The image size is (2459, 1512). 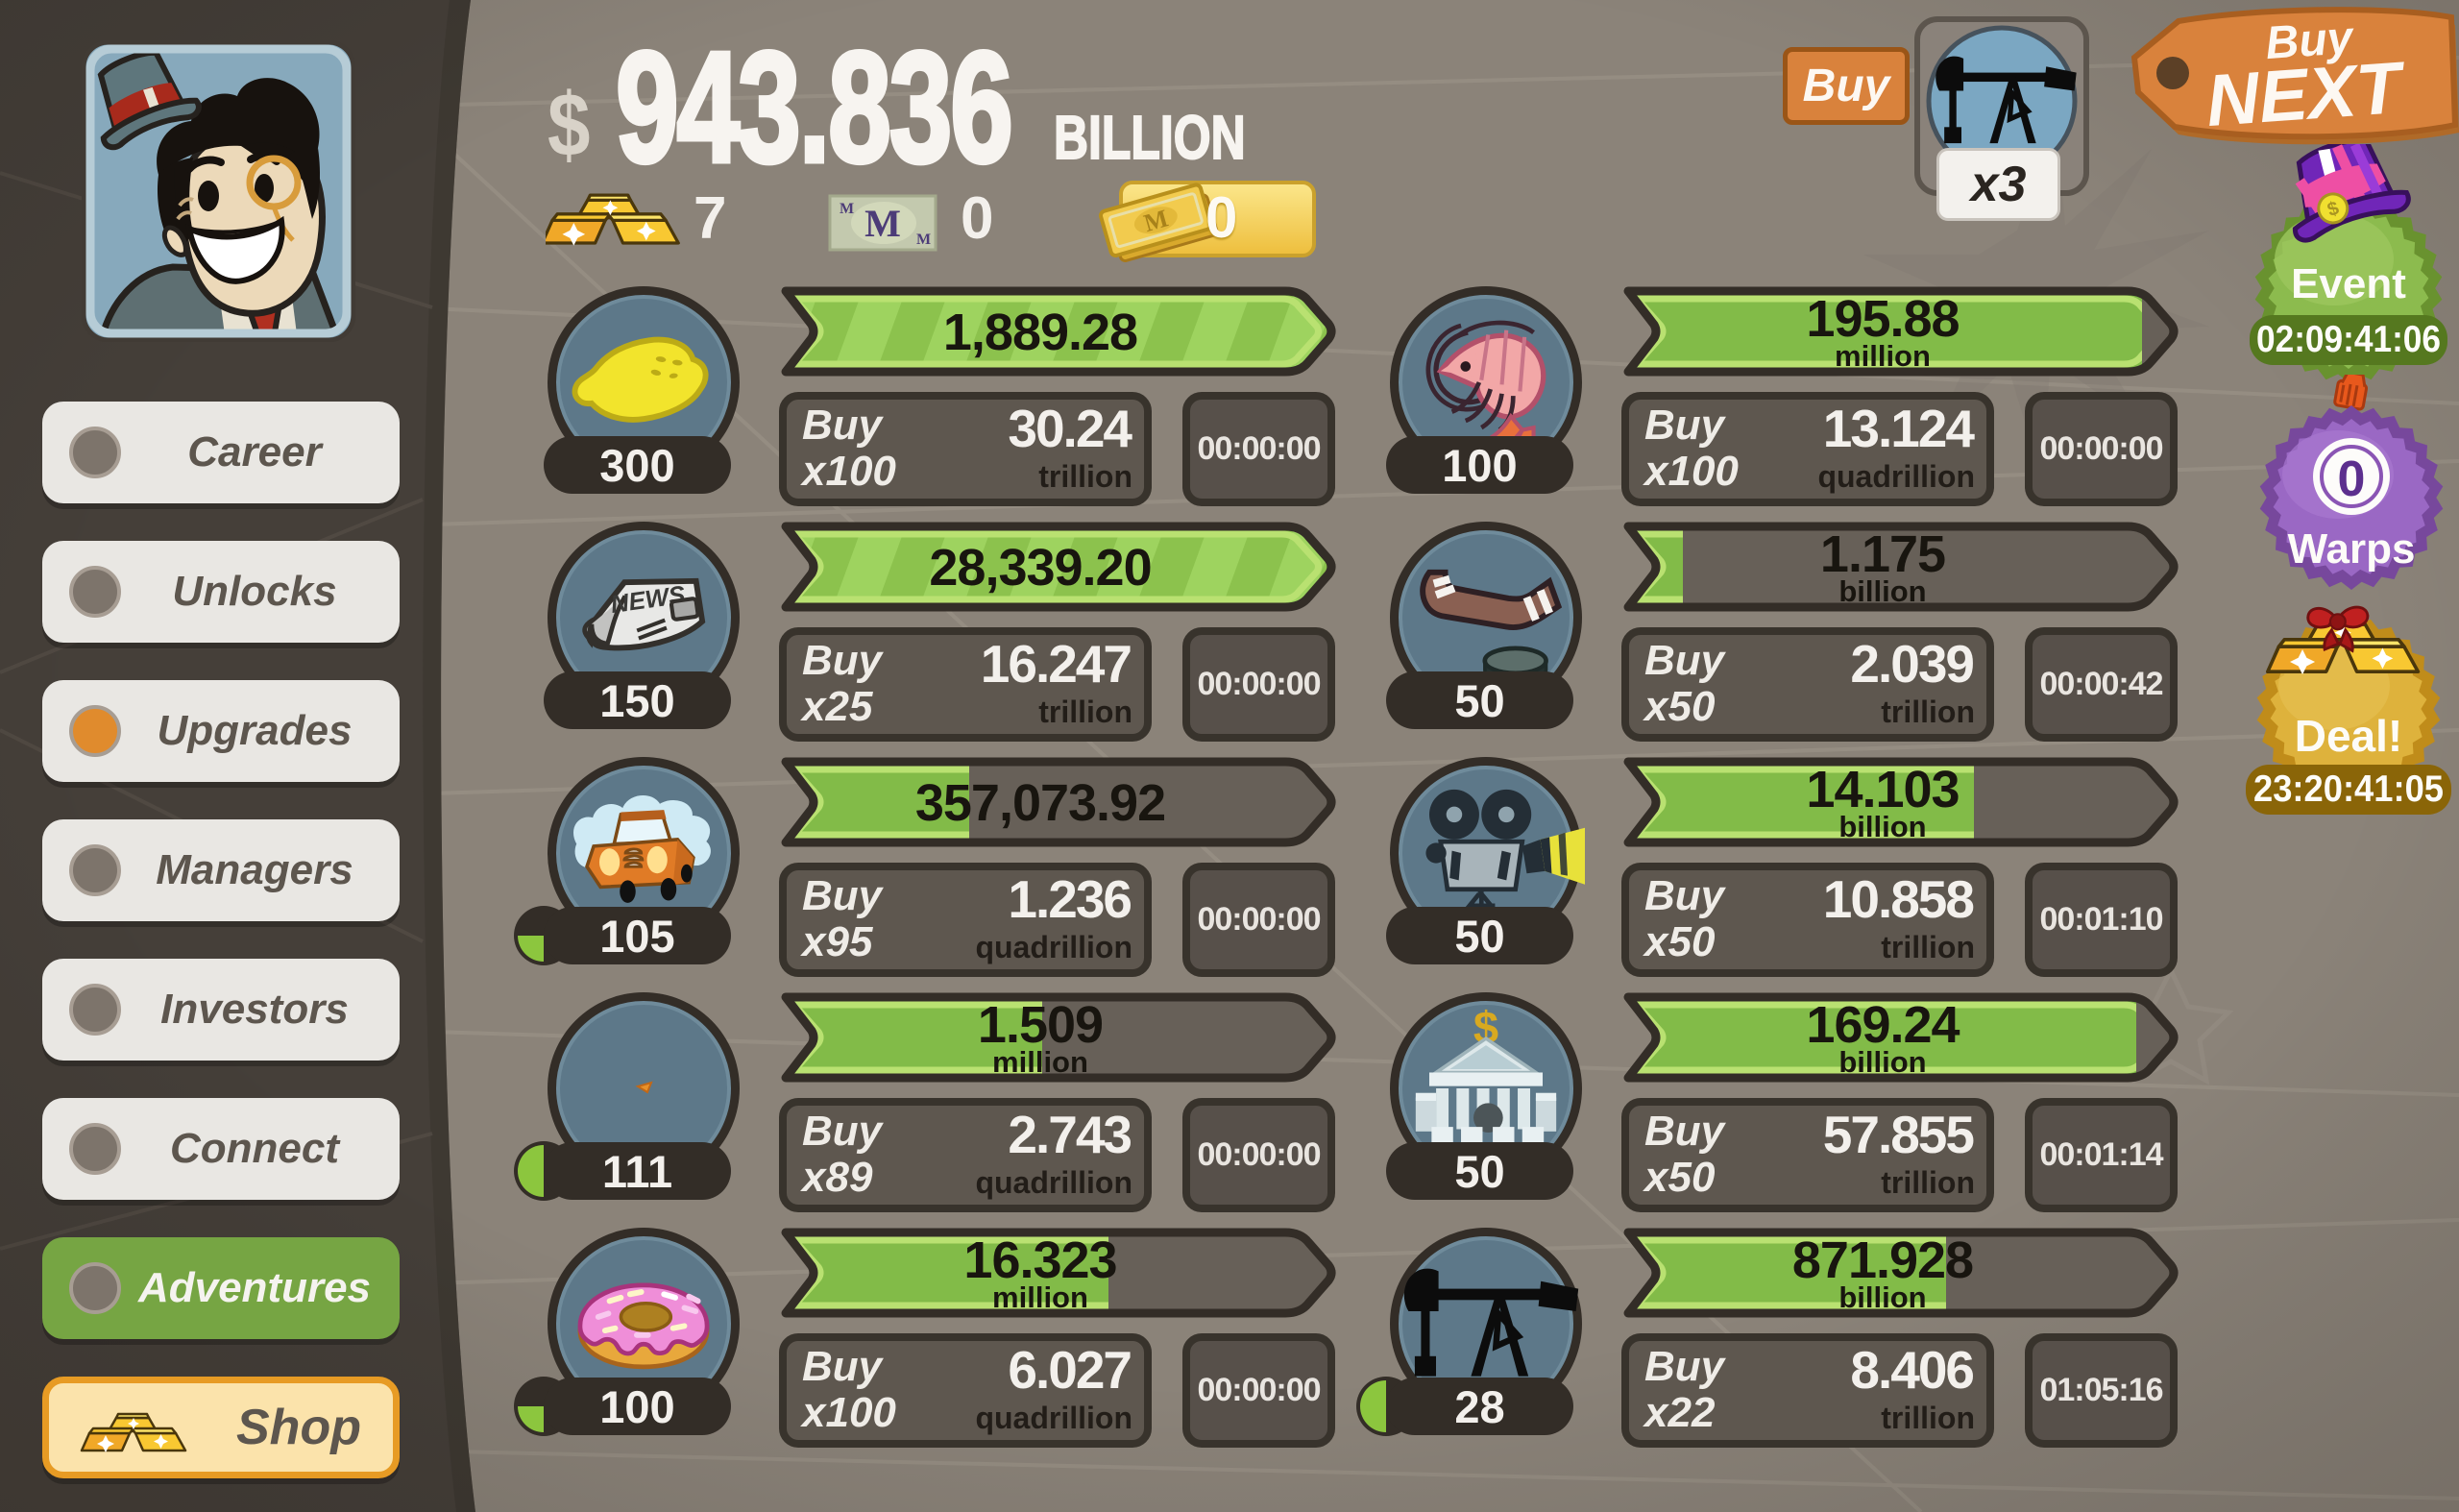 What do you see at coordinates (1882, 1260) in the screenshot?
I see `svg-text: 871.928` at bounding box center [1882, 1260].